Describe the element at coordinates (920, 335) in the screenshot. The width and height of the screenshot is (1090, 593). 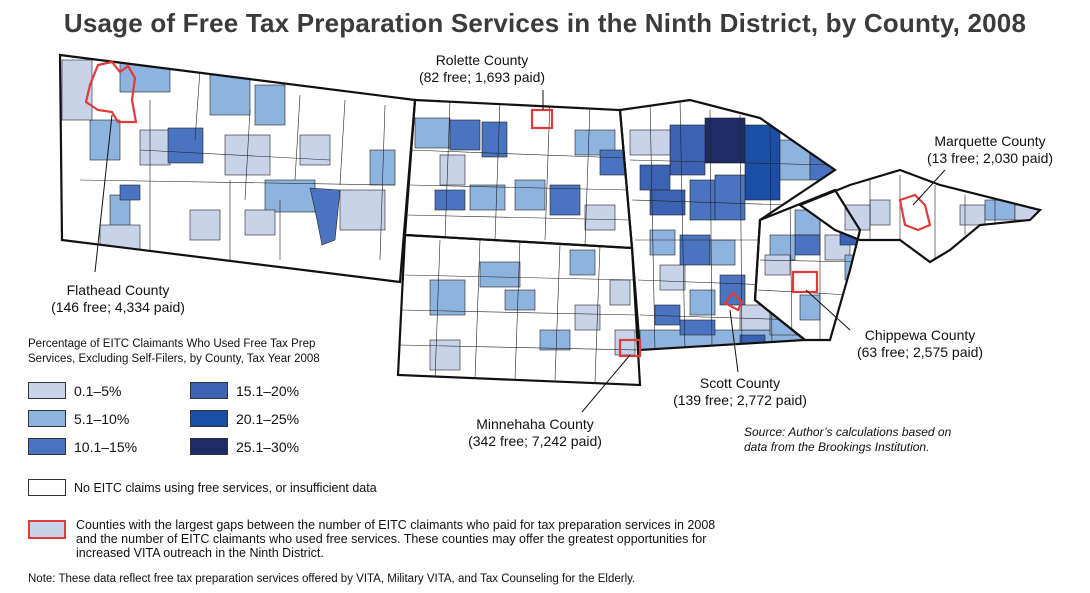
I see `chippewa-name: Chippewa County` at that location.